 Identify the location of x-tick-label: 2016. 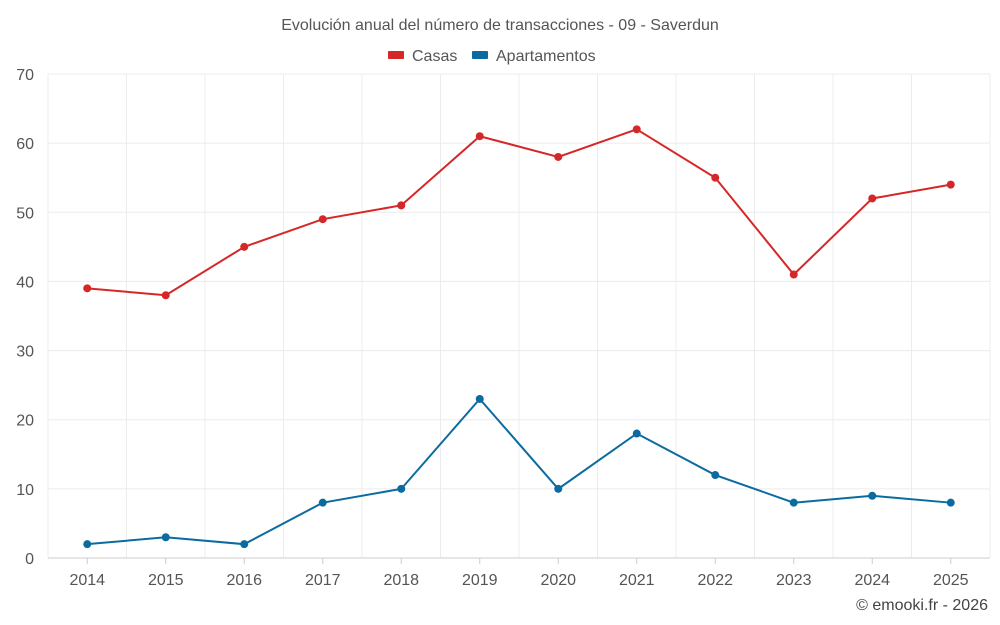
(244, 580).